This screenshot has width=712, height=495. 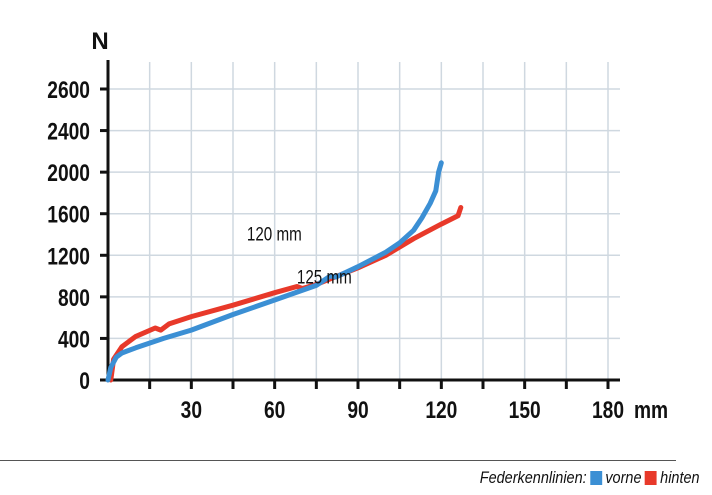 What do you see at coordinates (623, 477) in the screenshot?
I see `legend-label-vorne: vorne` at bounding box center [623, 477].